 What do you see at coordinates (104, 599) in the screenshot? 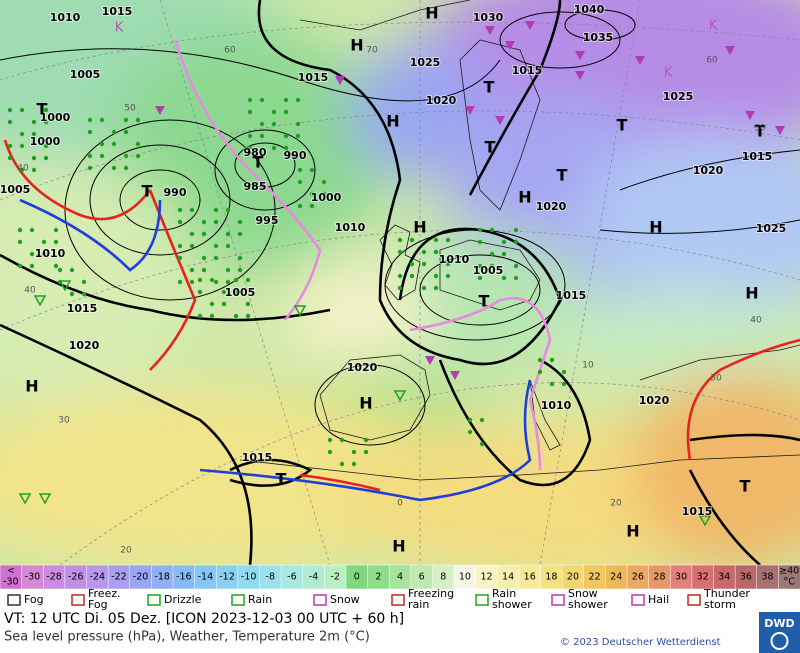
I see `legend-label: Freez. Fog` at bounding box center [104, 599].